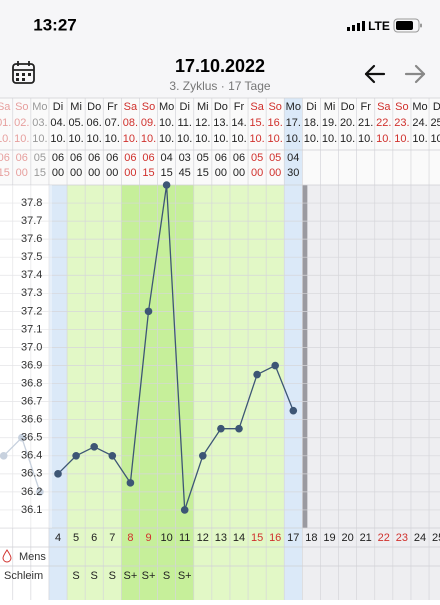 Image resolution: width=440 pixels, height=605 pixels. I want to click on y-tick-label: 37.3, so click(31, 293).